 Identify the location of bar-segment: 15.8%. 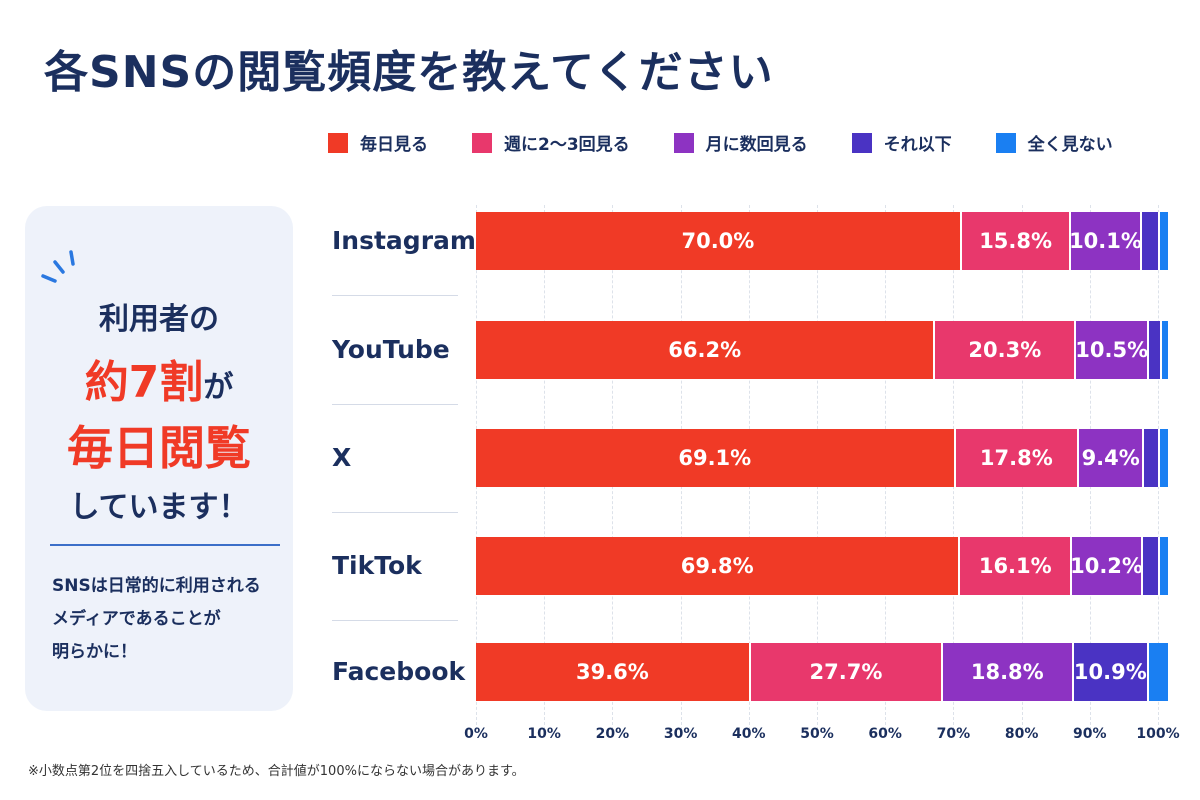
(1016, 241).